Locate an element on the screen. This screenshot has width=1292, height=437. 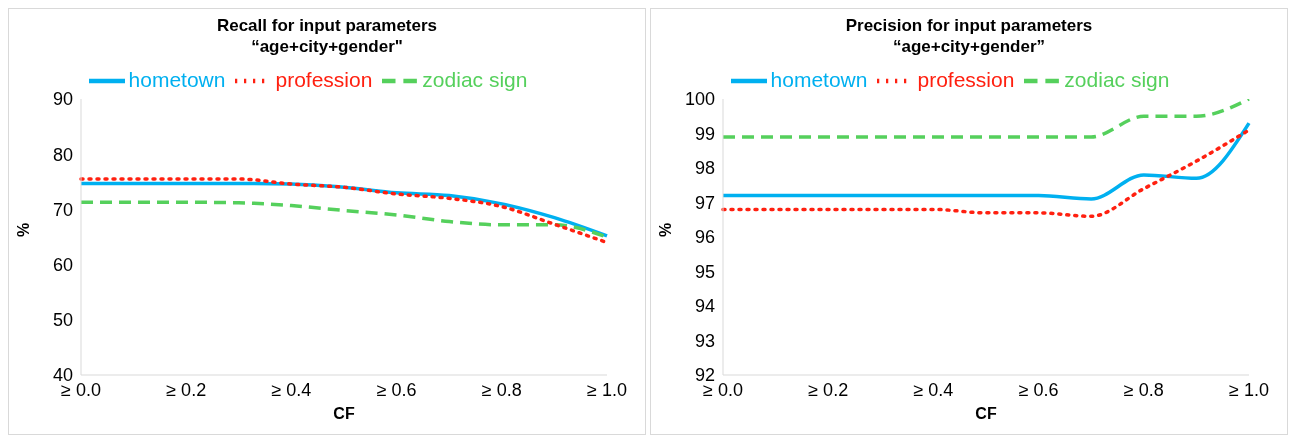
y-tick-label: 92 is located at coordinates (704, 375).